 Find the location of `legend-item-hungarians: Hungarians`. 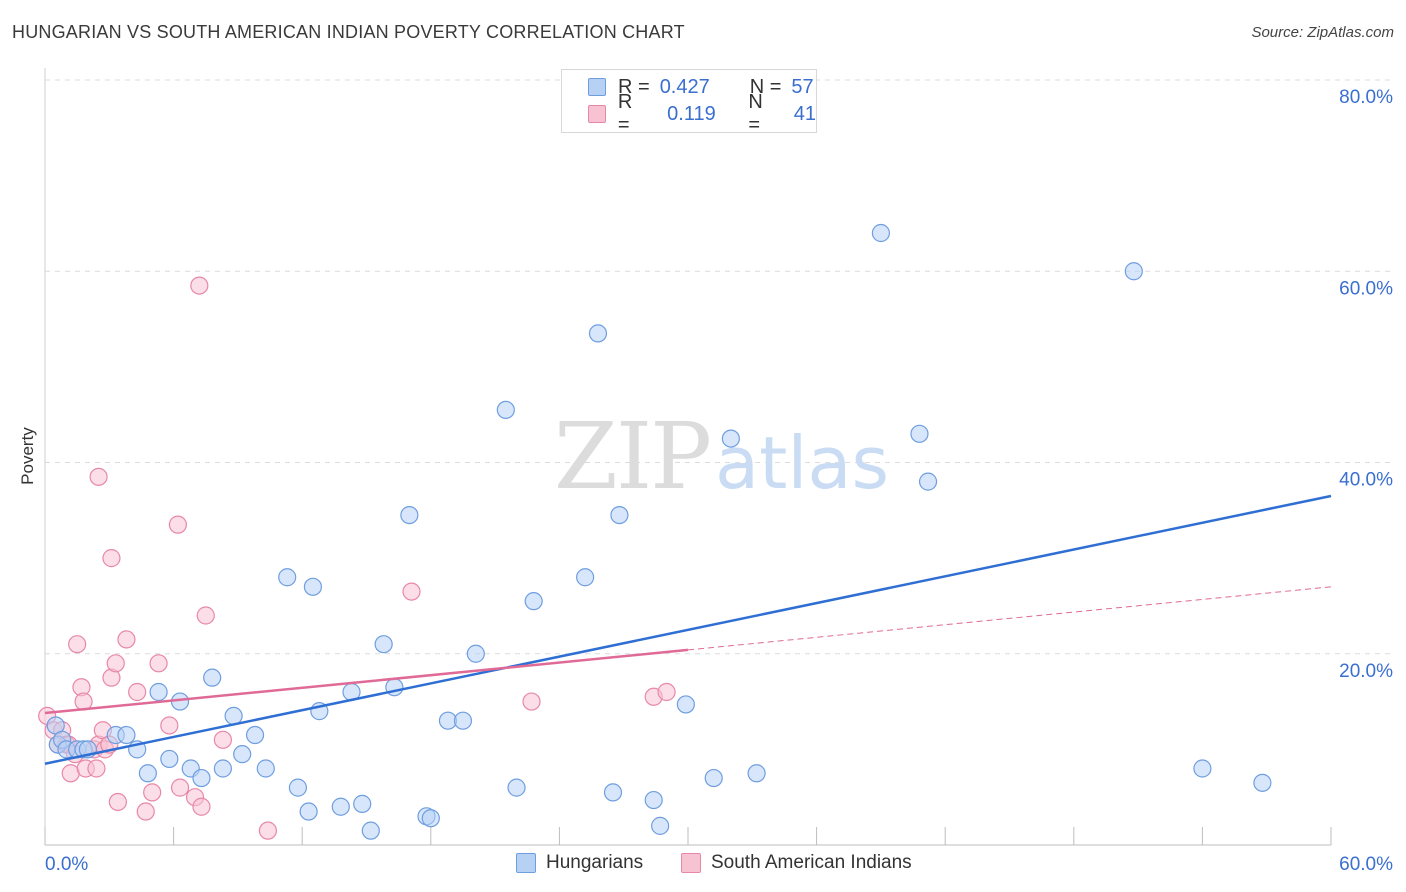

legend-item-hungarians: Hungarians is located at coordinates (579, 863).